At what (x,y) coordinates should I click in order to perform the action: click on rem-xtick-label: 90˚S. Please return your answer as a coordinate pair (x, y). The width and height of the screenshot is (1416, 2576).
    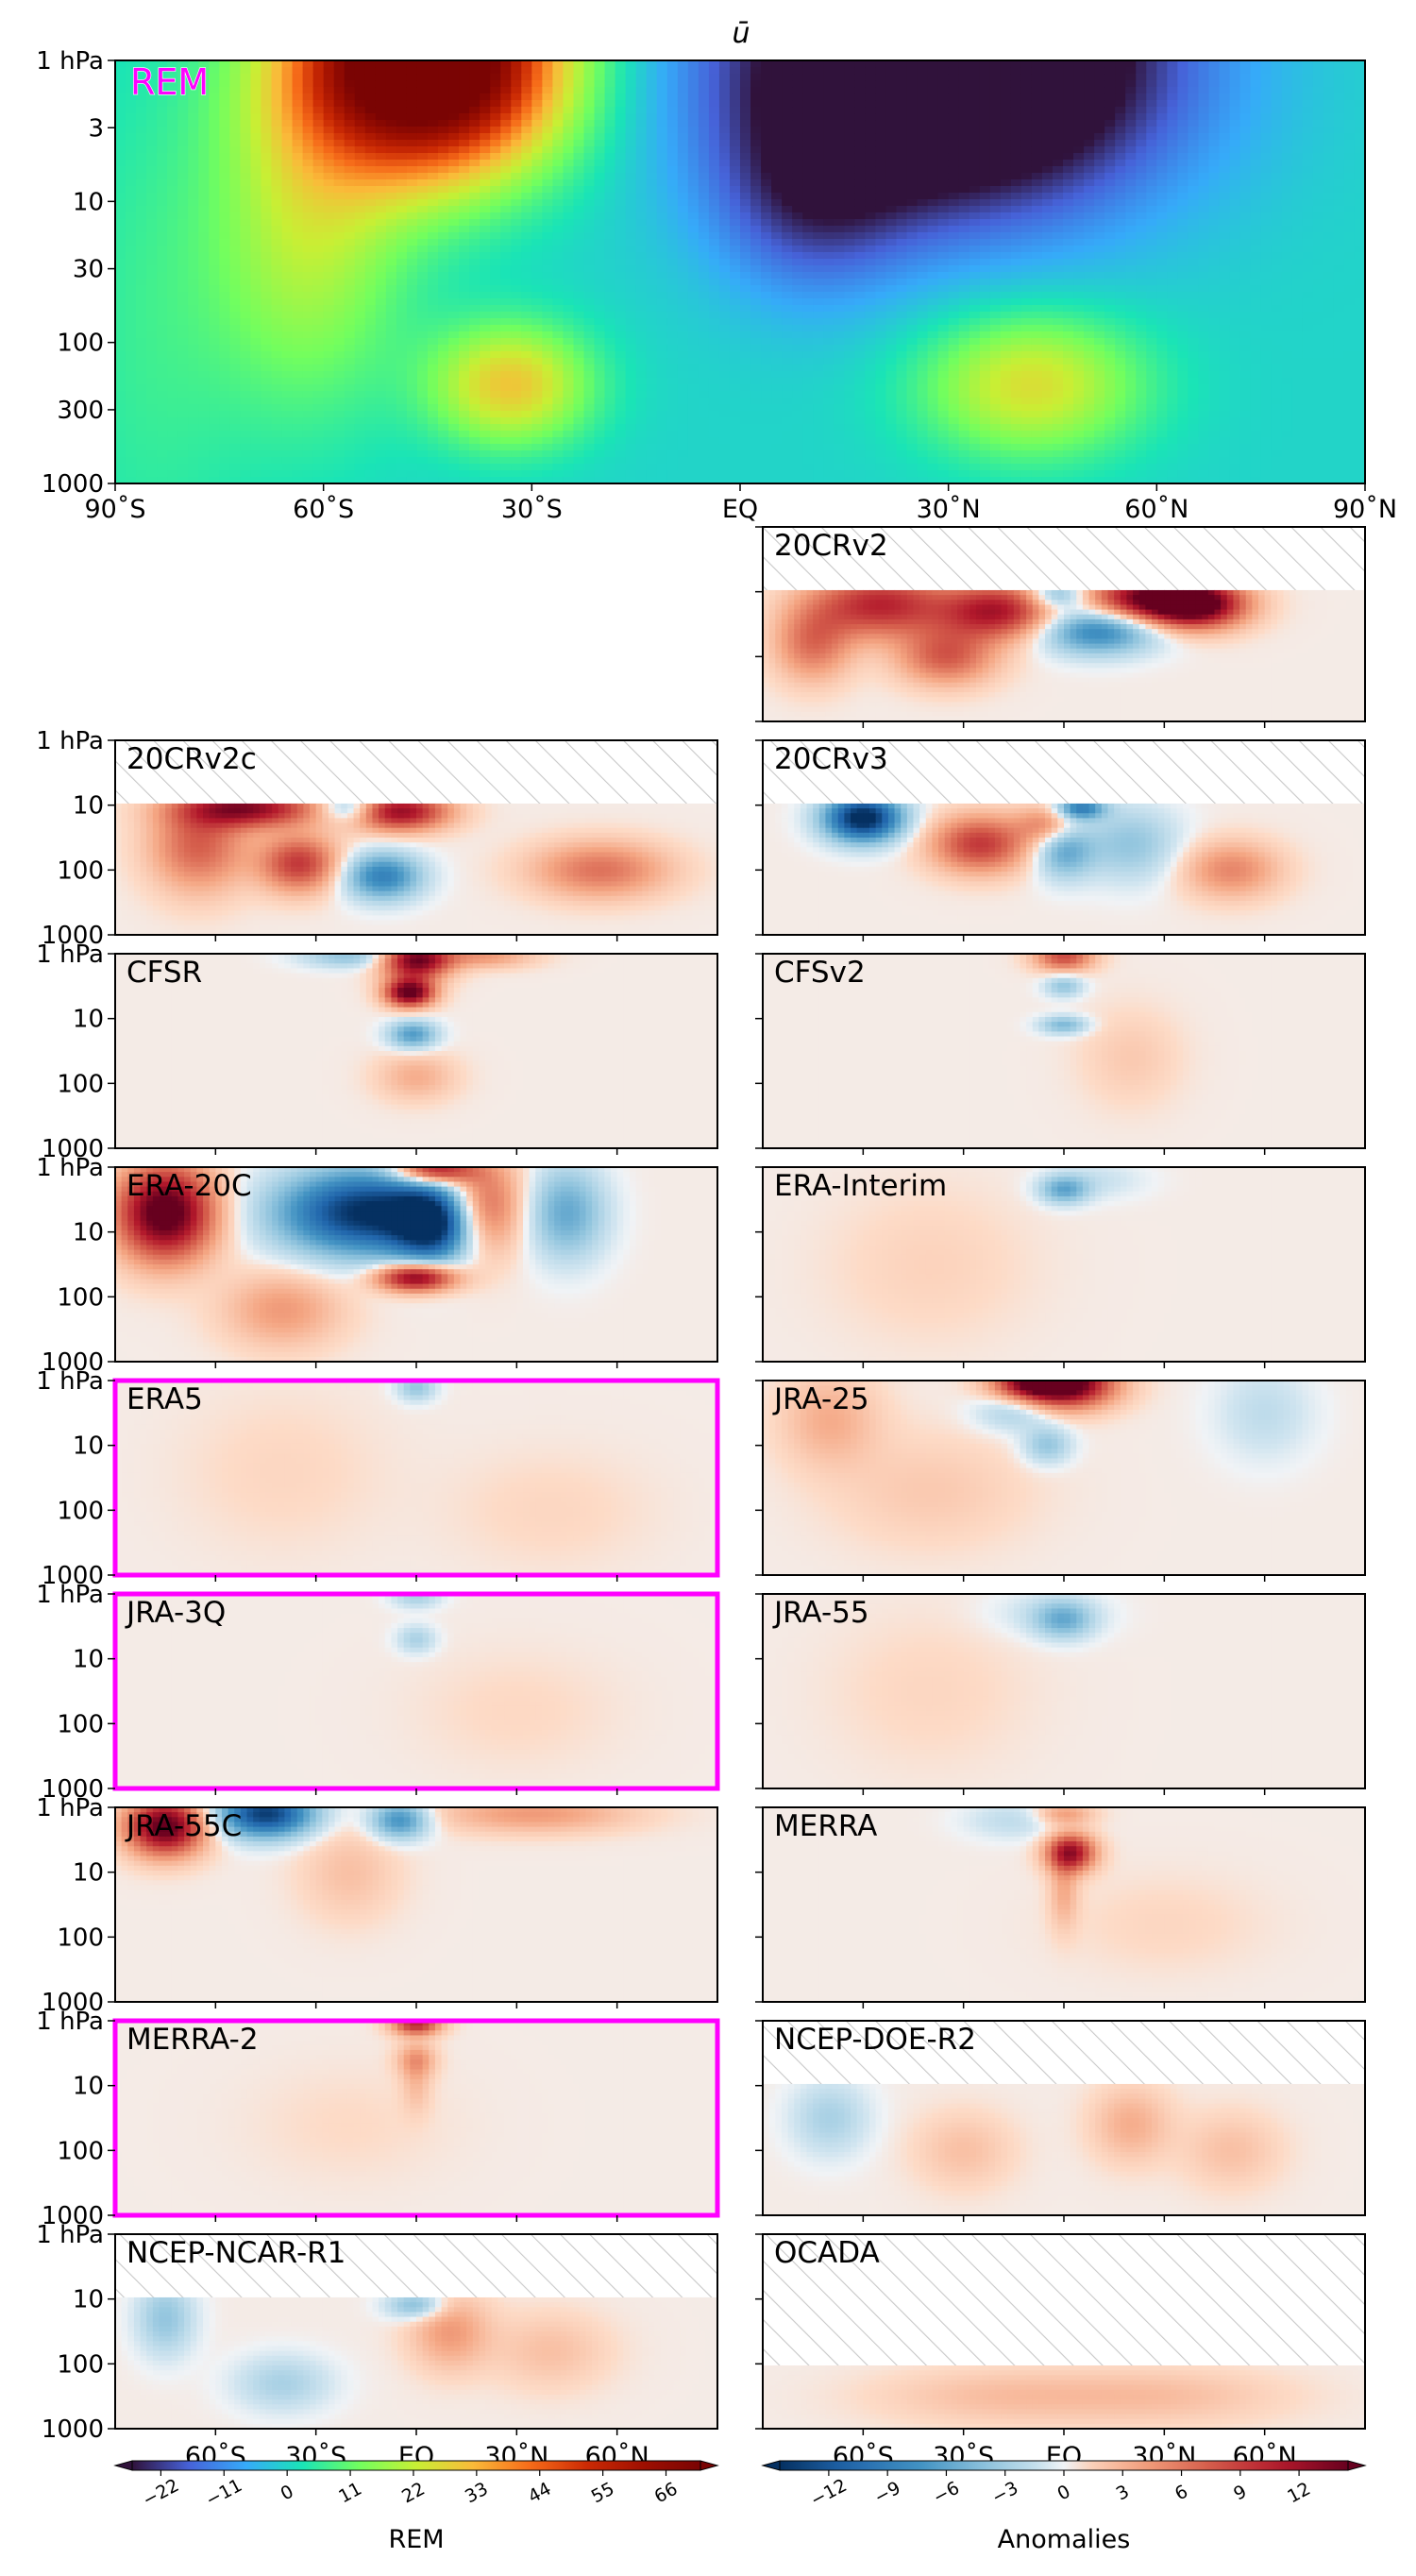
    Looking at the image, I should click on (115, 509).